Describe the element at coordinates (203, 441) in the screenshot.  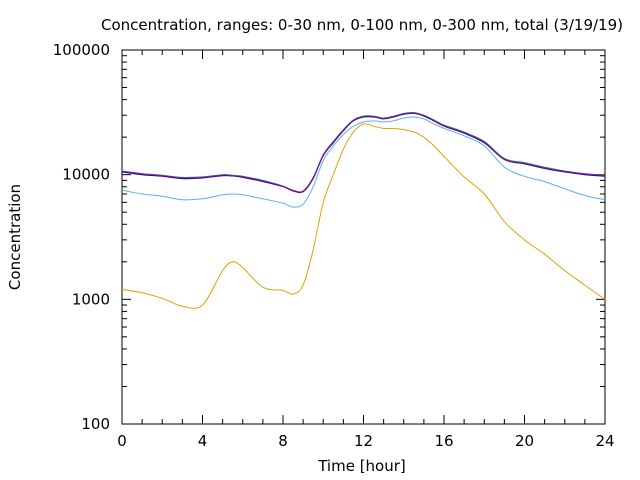
I see `x-tick-label: 4` at that location.